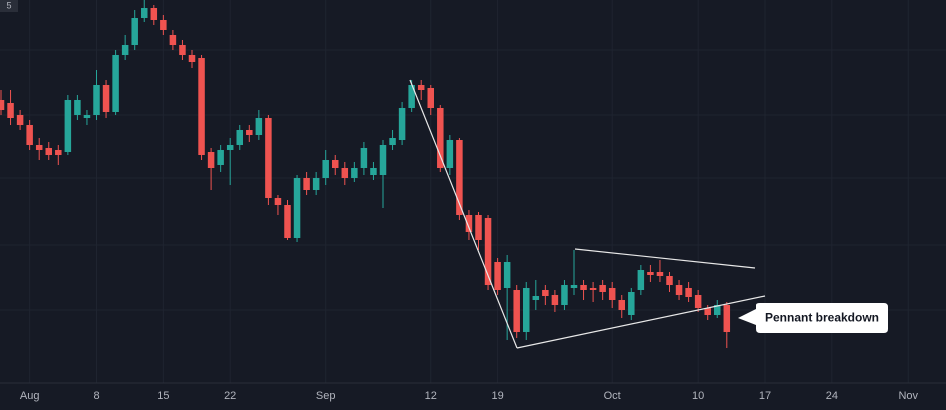 This screenshot has height=410, width=946. What do you see at coordinates (822, 318) in the screenshot?
I see `callout-text: Pennant breakdown` at bounding box center [822, 318].